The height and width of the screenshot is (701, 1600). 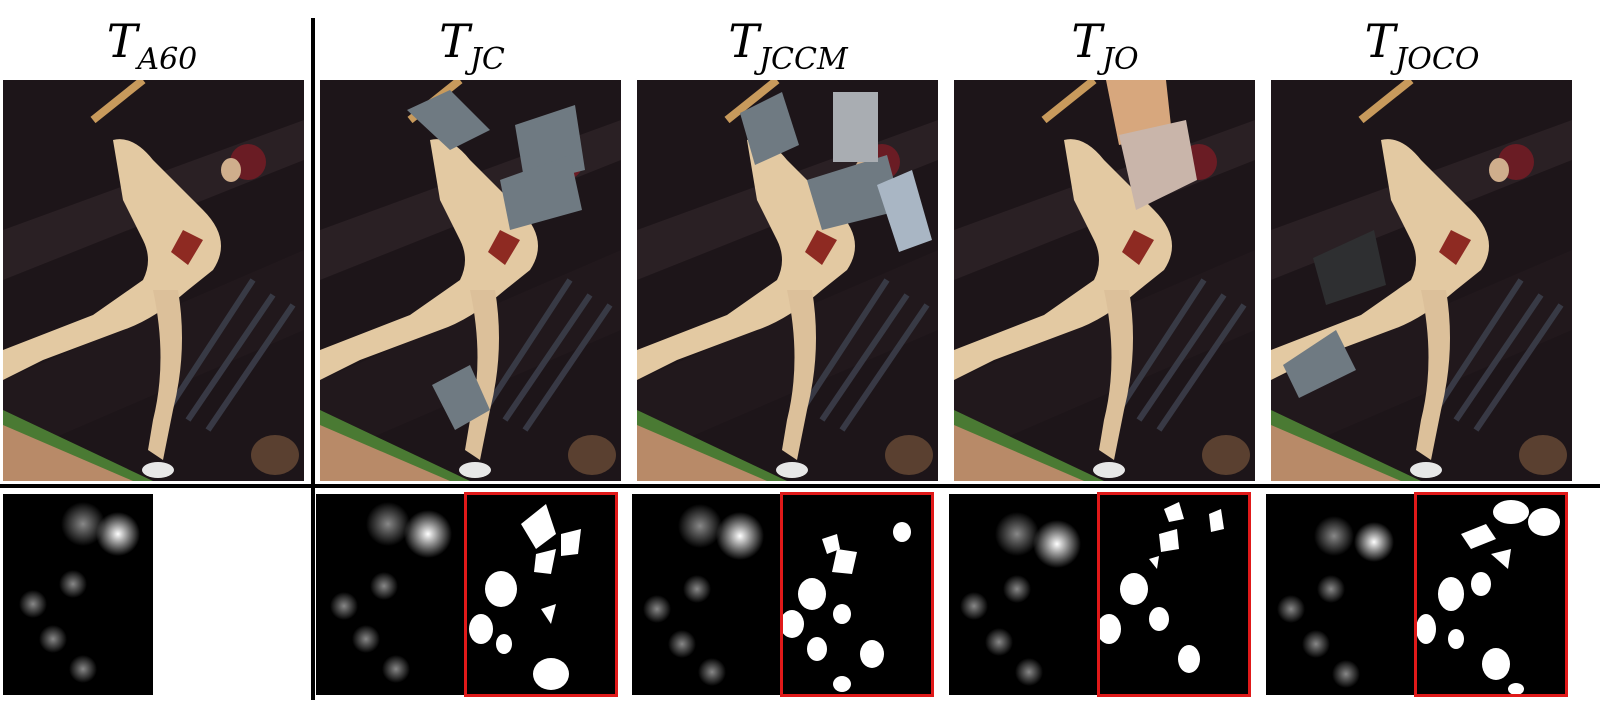 I want to click on pose-image-joco, so click(x=1421, y=280).